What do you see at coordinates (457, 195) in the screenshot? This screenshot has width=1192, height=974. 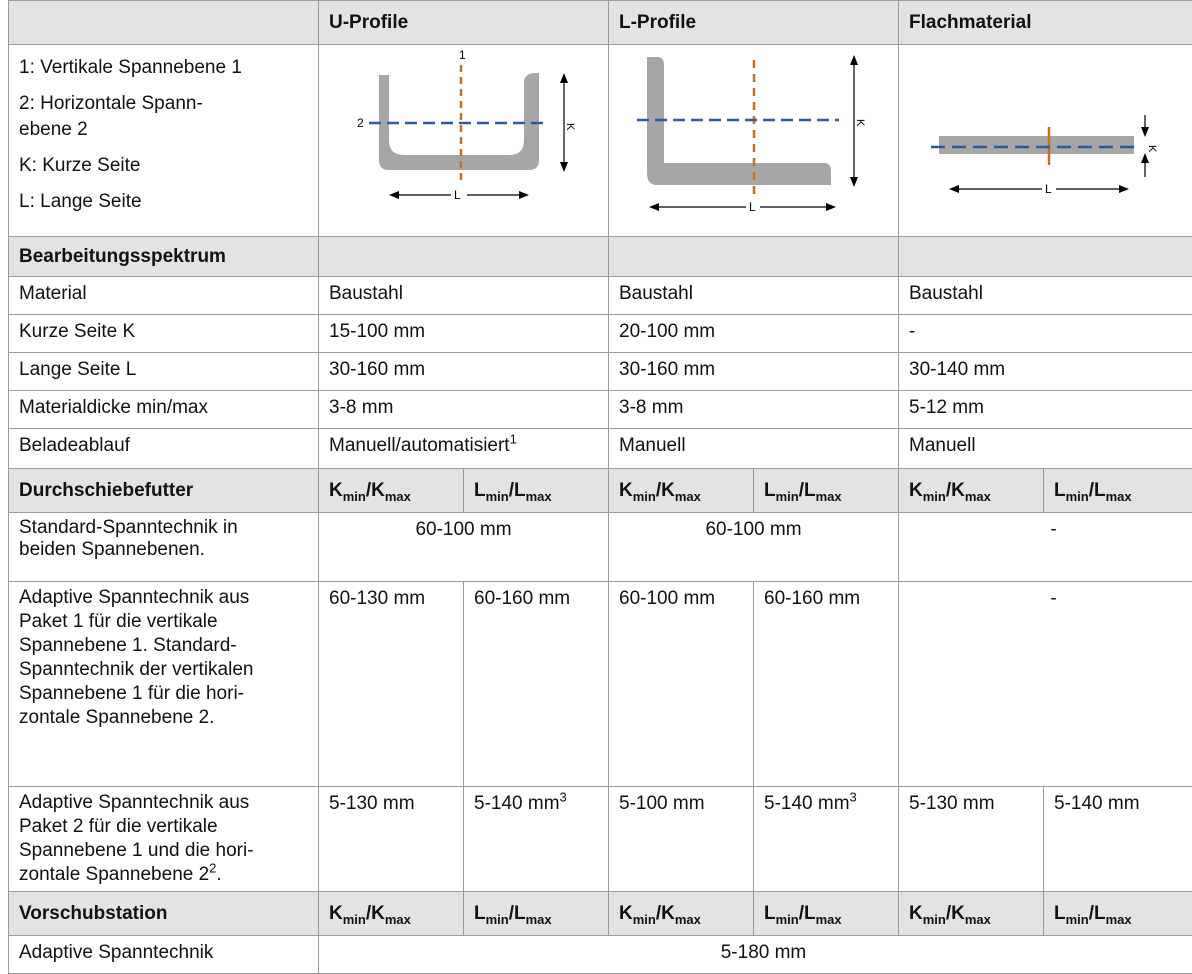 I see `u-label-l: L` at bounding box center [457, 195].